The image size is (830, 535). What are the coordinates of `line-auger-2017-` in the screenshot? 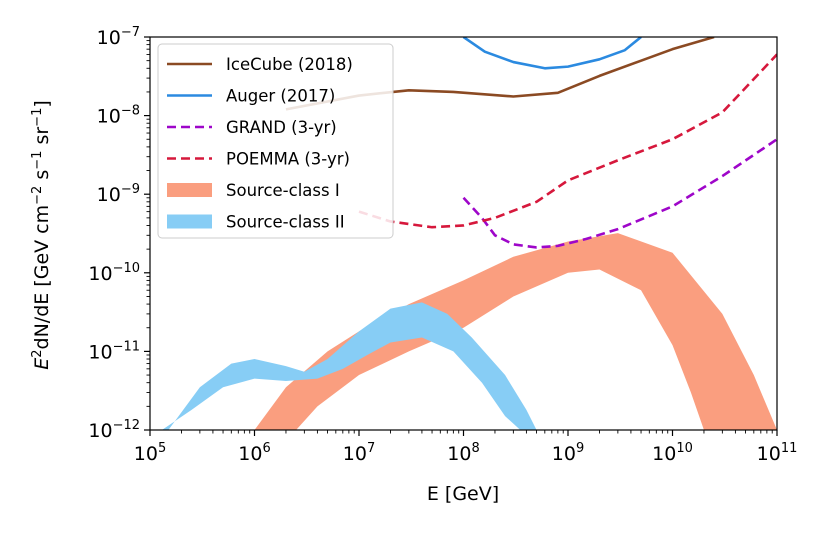 It's located at (552, 53).